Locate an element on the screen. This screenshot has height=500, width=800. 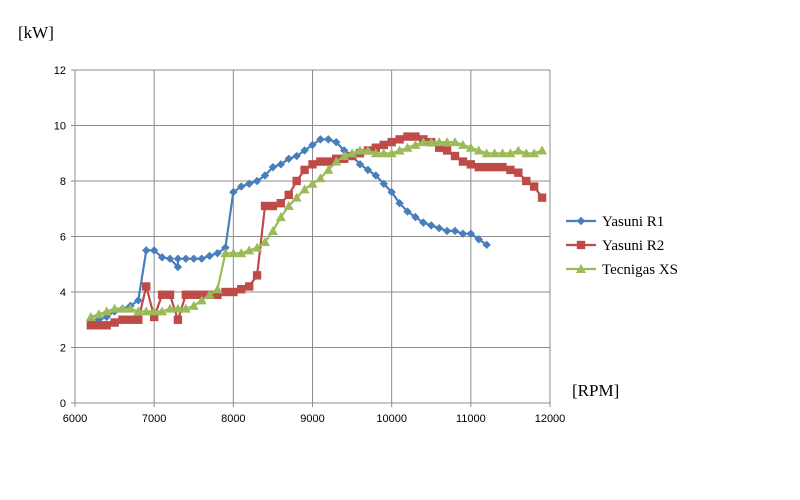
x-tick-label: 12000 is located at coordinates (550, 419).